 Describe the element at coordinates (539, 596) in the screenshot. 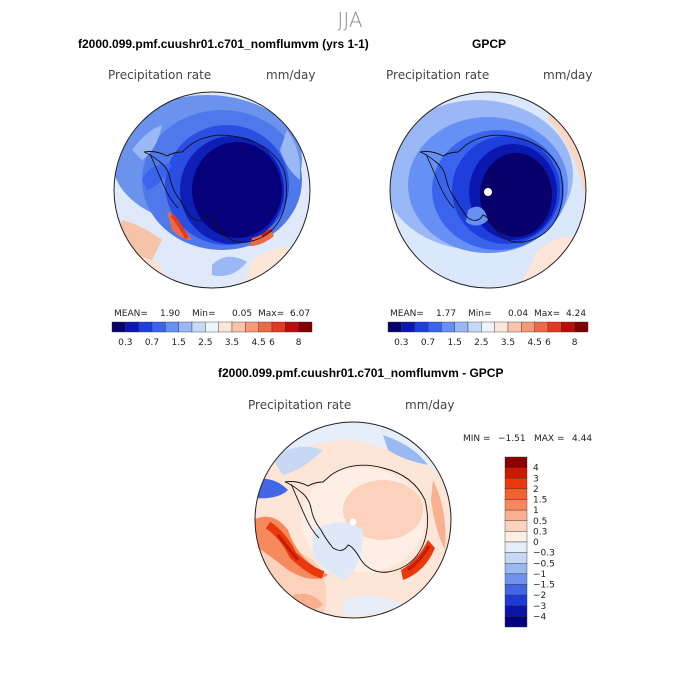

I see `diff-colorbar-tick-label: −2` at that location.